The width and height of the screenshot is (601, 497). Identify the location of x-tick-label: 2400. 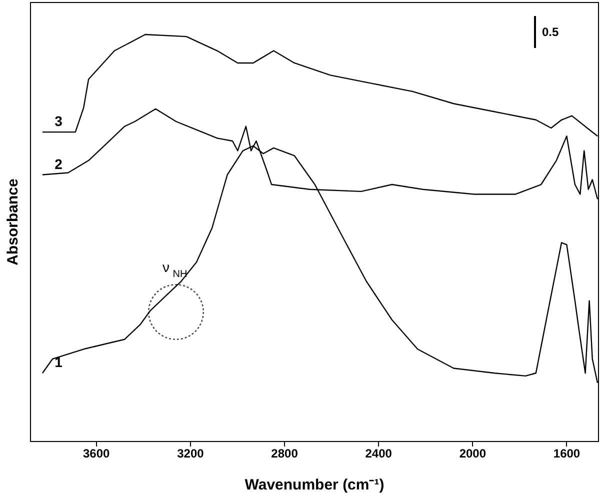
(378, 453).